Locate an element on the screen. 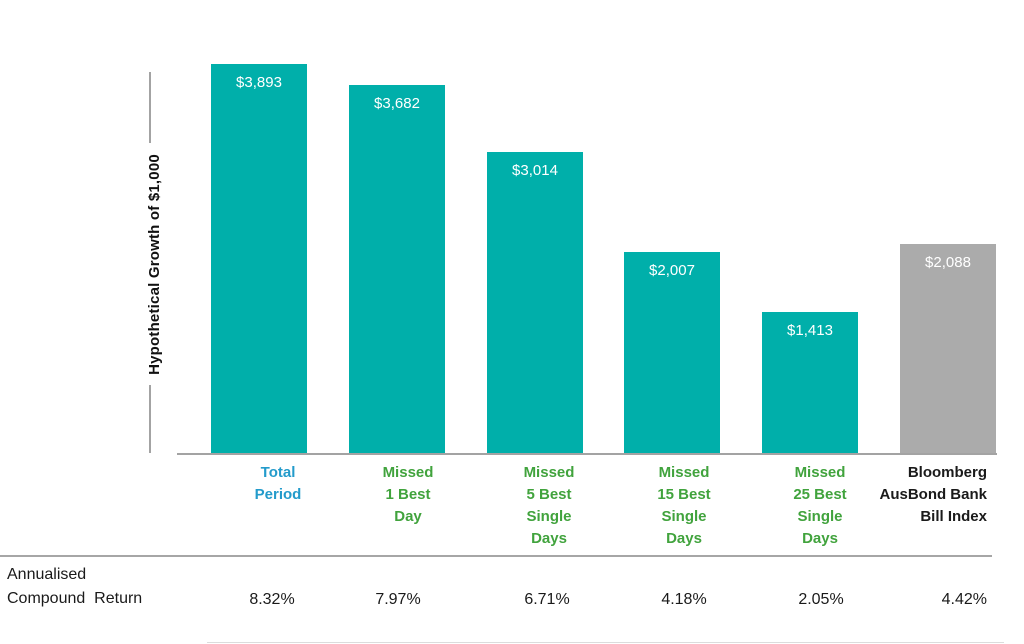 The image size is (1024, 644). bar-1: $3,893 is located at coordinates (259, 258).